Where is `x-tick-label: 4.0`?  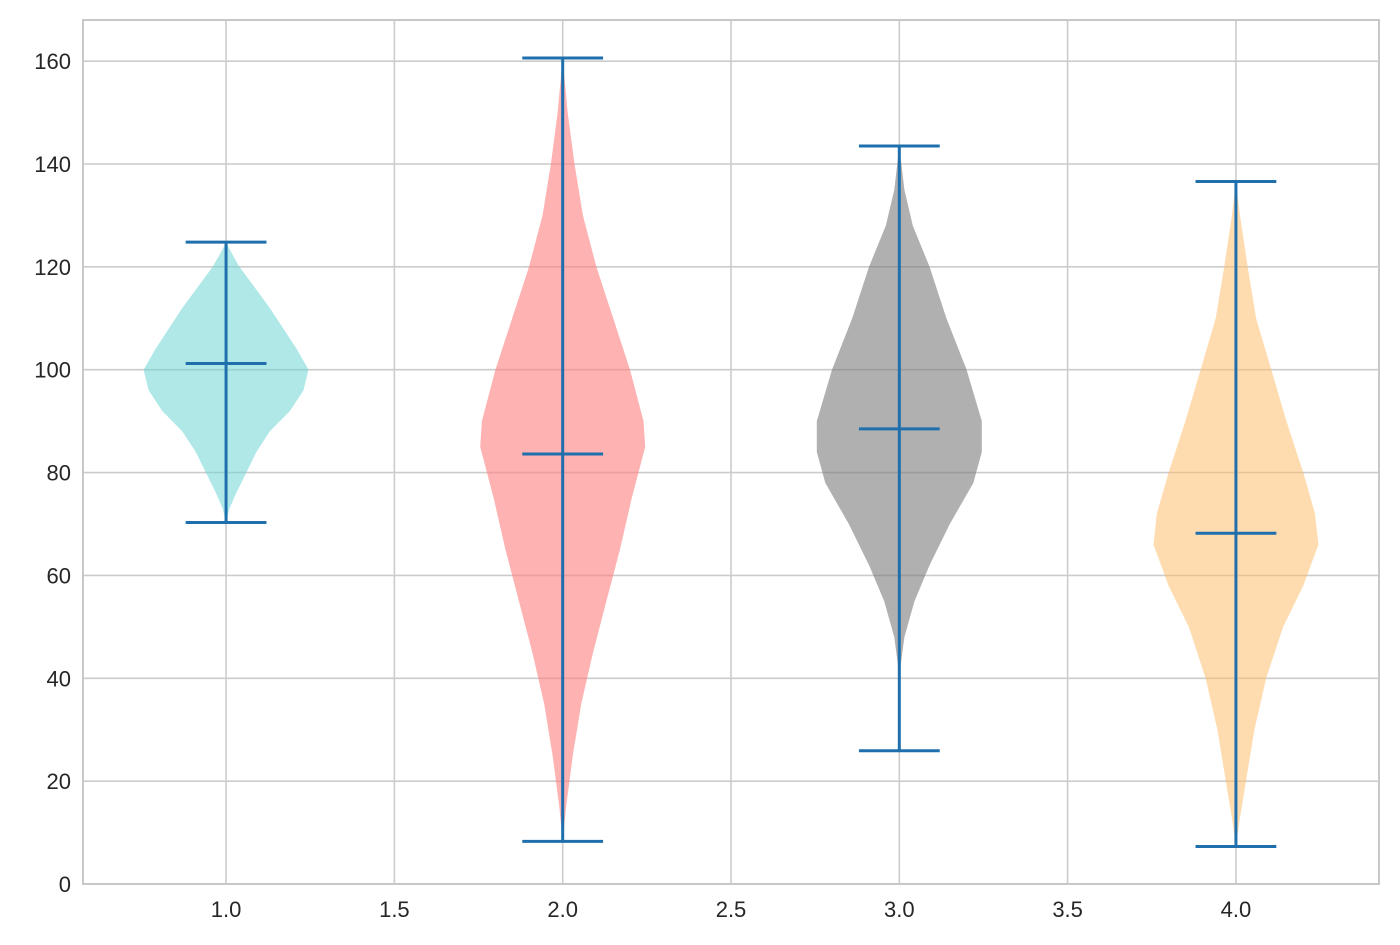 x-tick-label: 4.0 is located at coordinates (1236, 909).